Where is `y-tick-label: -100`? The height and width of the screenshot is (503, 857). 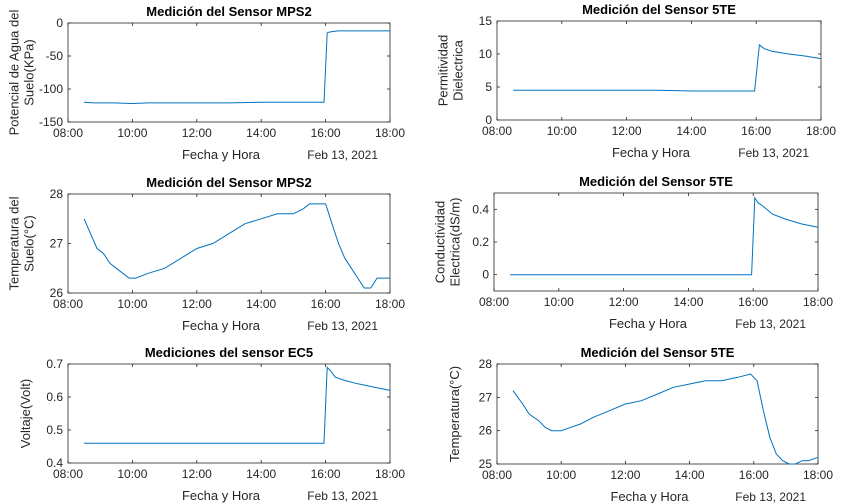
y-tick-label: -100 is located at coordinates (51, 89).